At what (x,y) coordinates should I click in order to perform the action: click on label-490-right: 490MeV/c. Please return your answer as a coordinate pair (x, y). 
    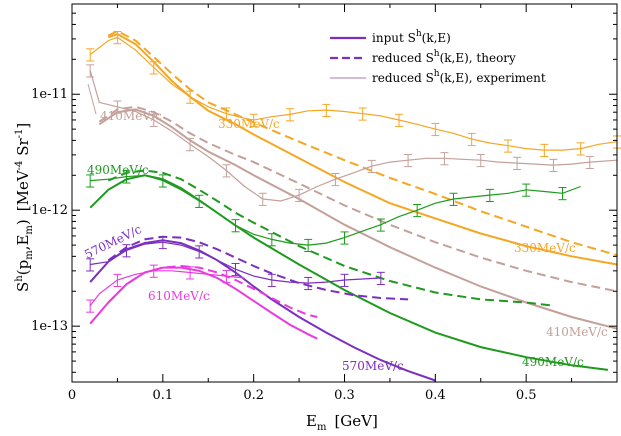
    Looking at the image, I should click on (553, 362).